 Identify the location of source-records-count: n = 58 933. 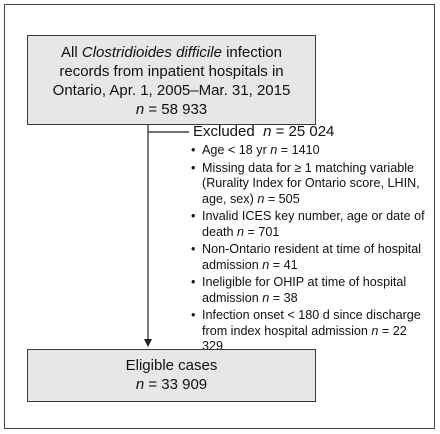
(171, 109).